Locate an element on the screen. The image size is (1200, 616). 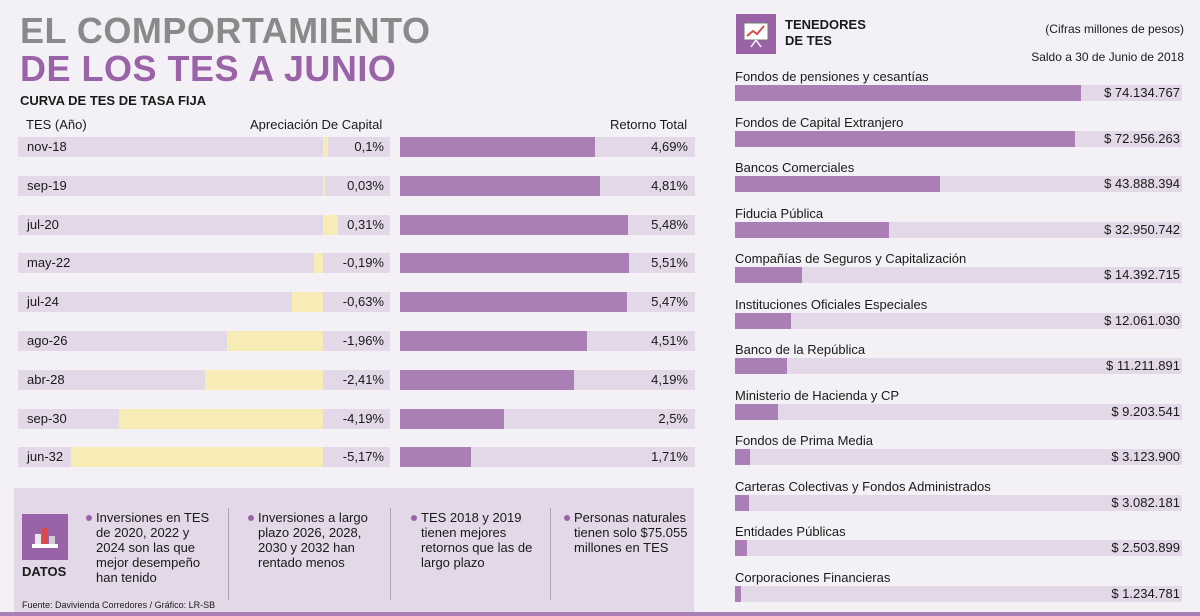
holder-value: $ 9.203.541 is located at coordinates (1145, 411).